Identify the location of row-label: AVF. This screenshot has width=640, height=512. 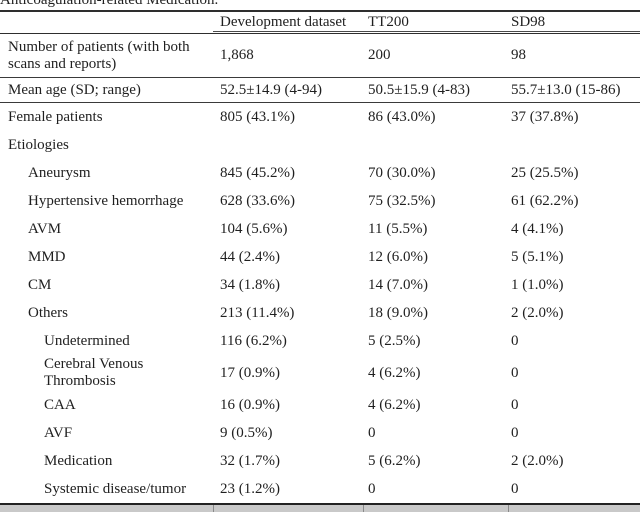
(58, 432).